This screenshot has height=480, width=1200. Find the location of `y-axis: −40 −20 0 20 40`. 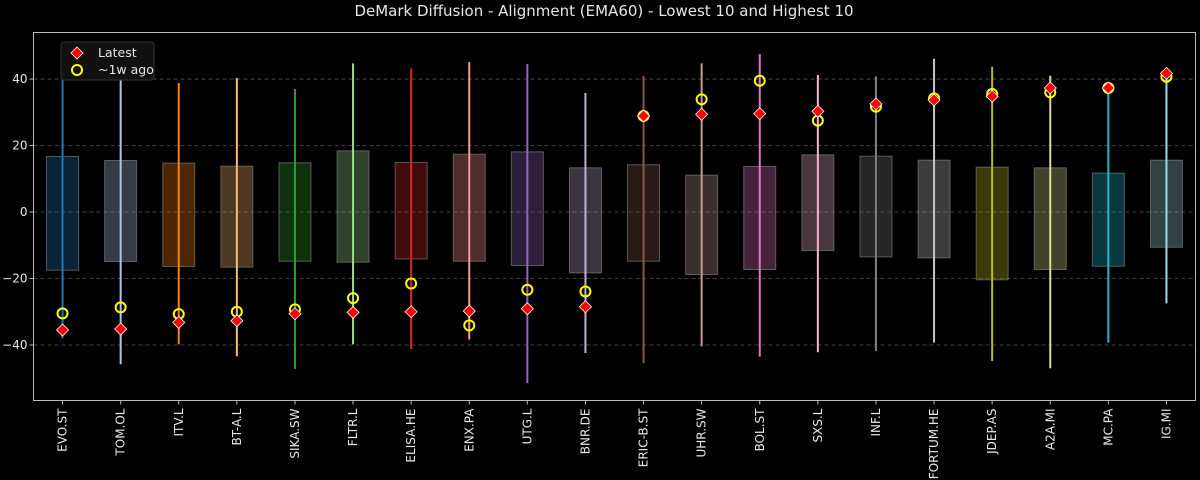

y-axis: −40 −20 0 20 40 is located at coordinates (18, 212).